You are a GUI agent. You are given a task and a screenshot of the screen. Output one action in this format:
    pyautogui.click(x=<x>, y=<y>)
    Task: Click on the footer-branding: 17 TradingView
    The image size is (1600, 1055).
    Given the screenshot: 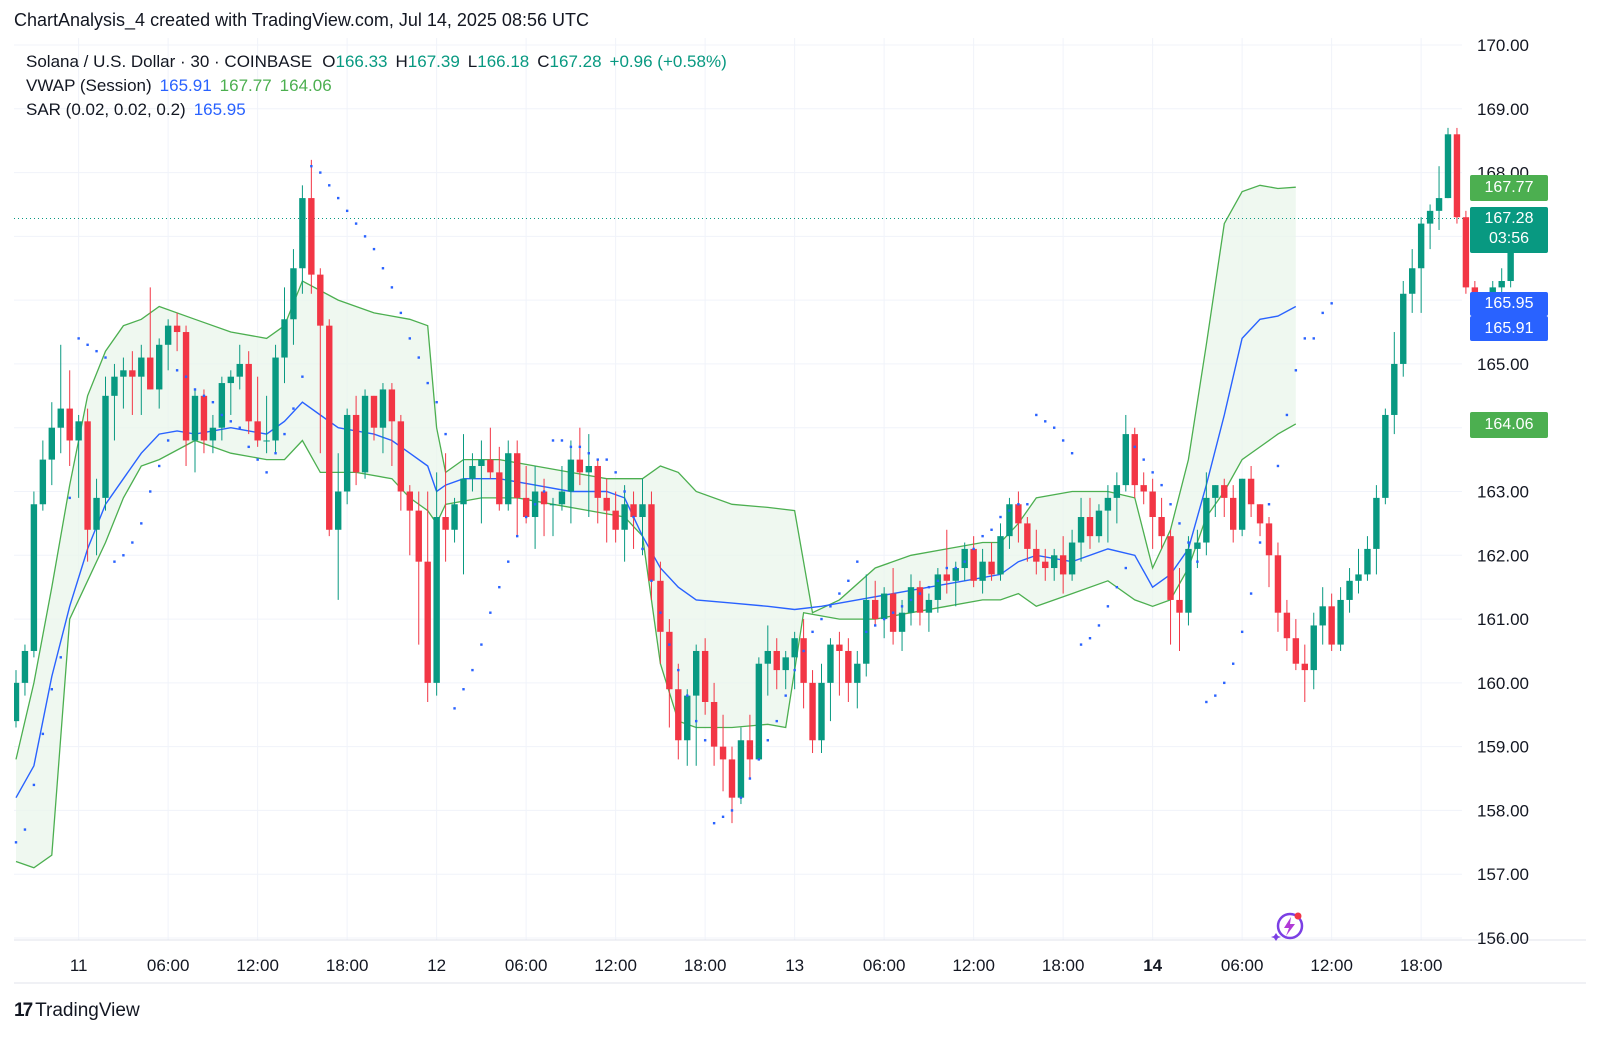 What is the action you would take?
    pyautogui.click(x=77, y=1011)
    